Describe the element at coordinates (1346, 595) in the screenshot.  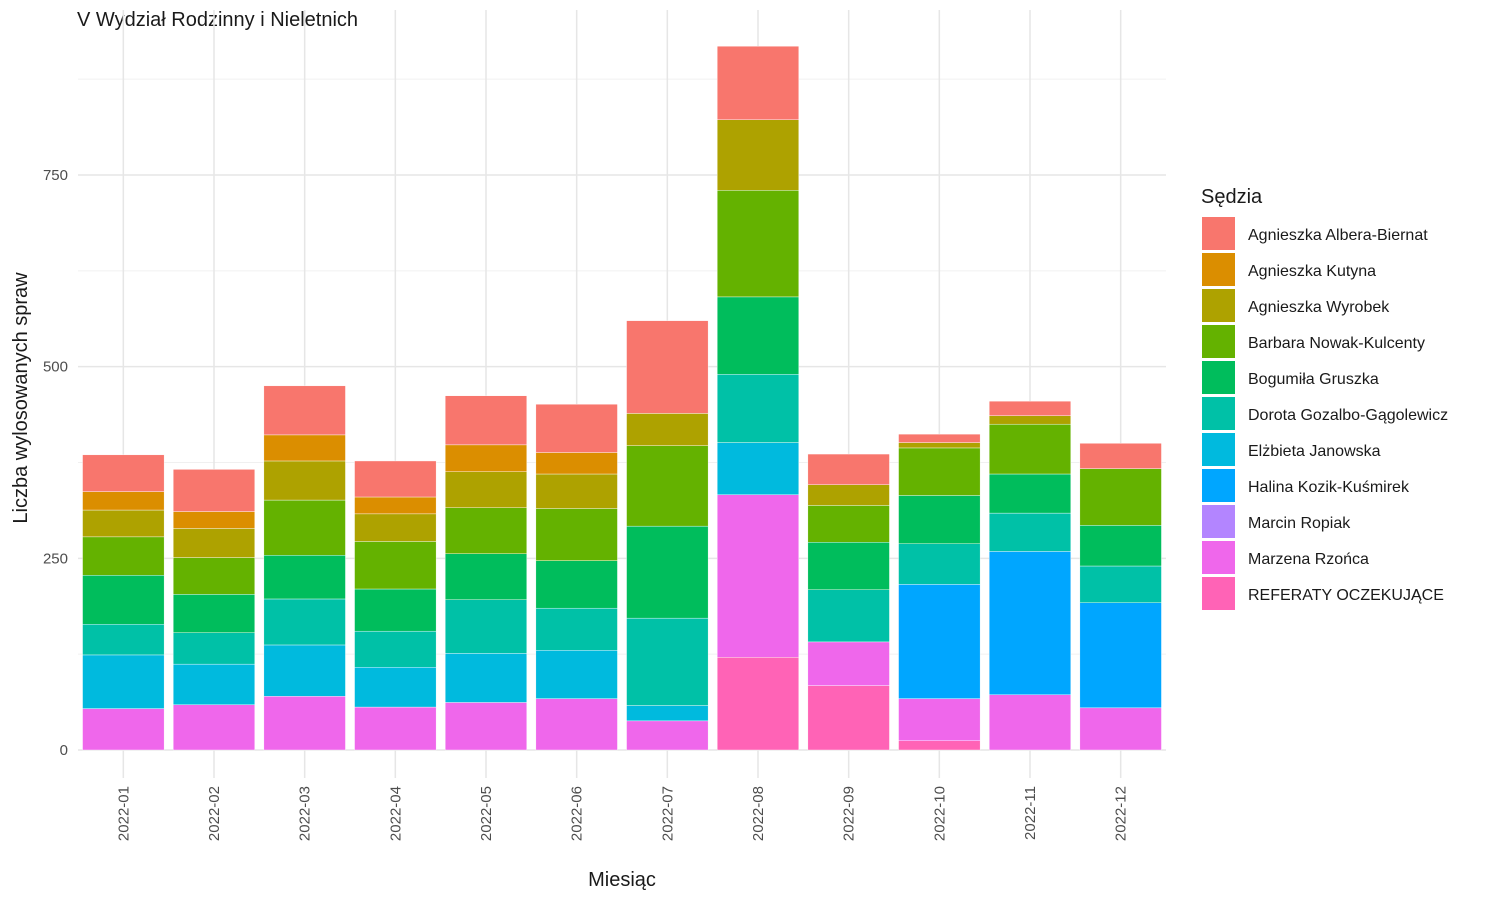
I see `legend-label: REFERATY OCZEKUJĄCE` at that location.